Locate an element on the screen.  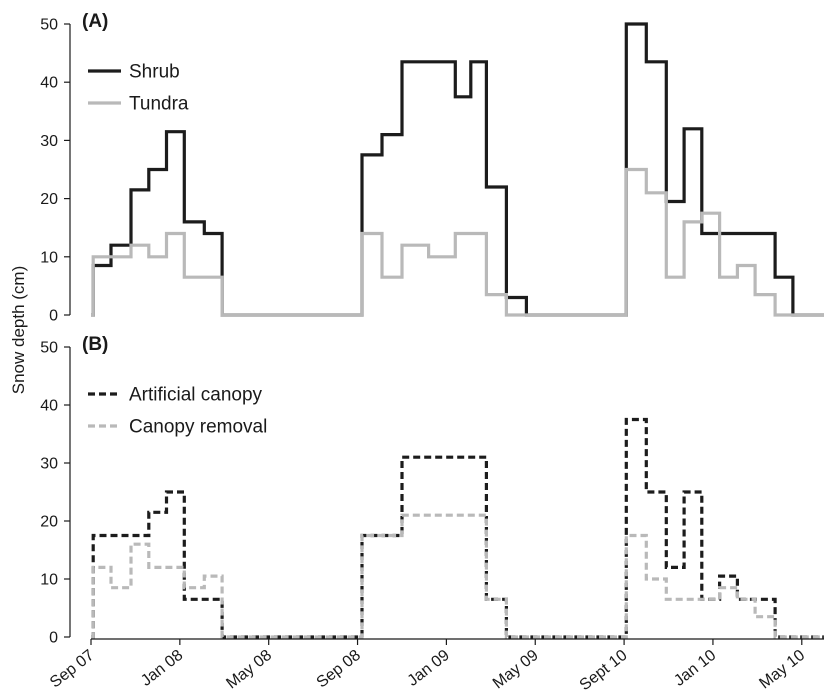
x-tick-label: Sept 10 is located at coordinates (604, 670).